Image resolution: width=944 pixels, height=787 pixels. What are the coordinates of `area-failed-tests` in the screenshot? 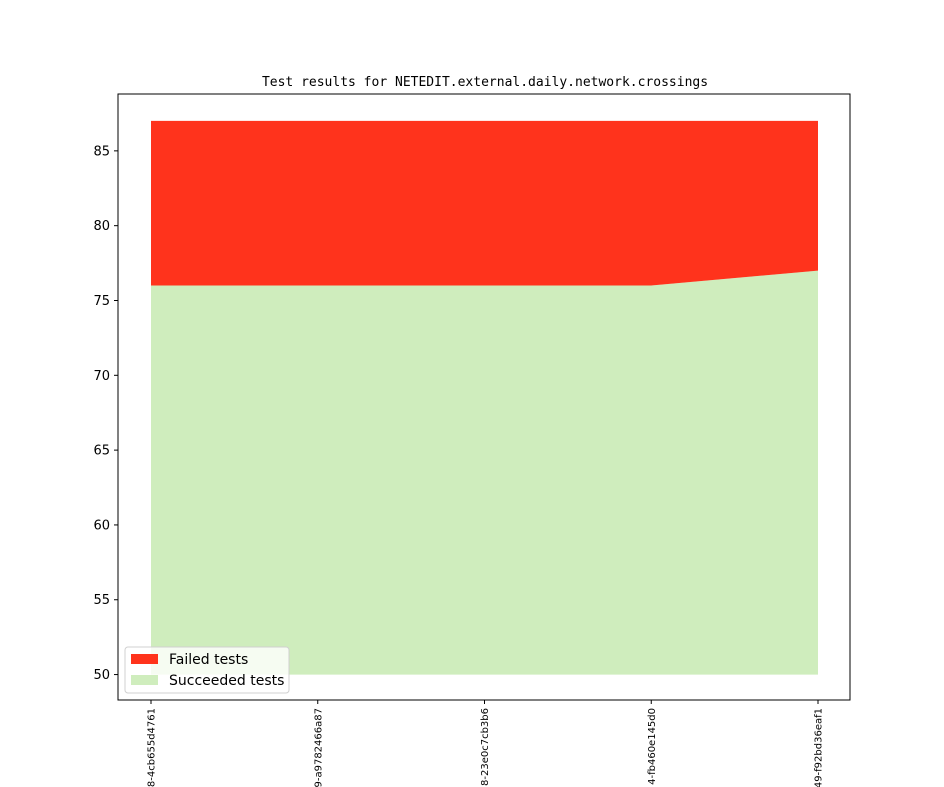 It's located at (484, 203).